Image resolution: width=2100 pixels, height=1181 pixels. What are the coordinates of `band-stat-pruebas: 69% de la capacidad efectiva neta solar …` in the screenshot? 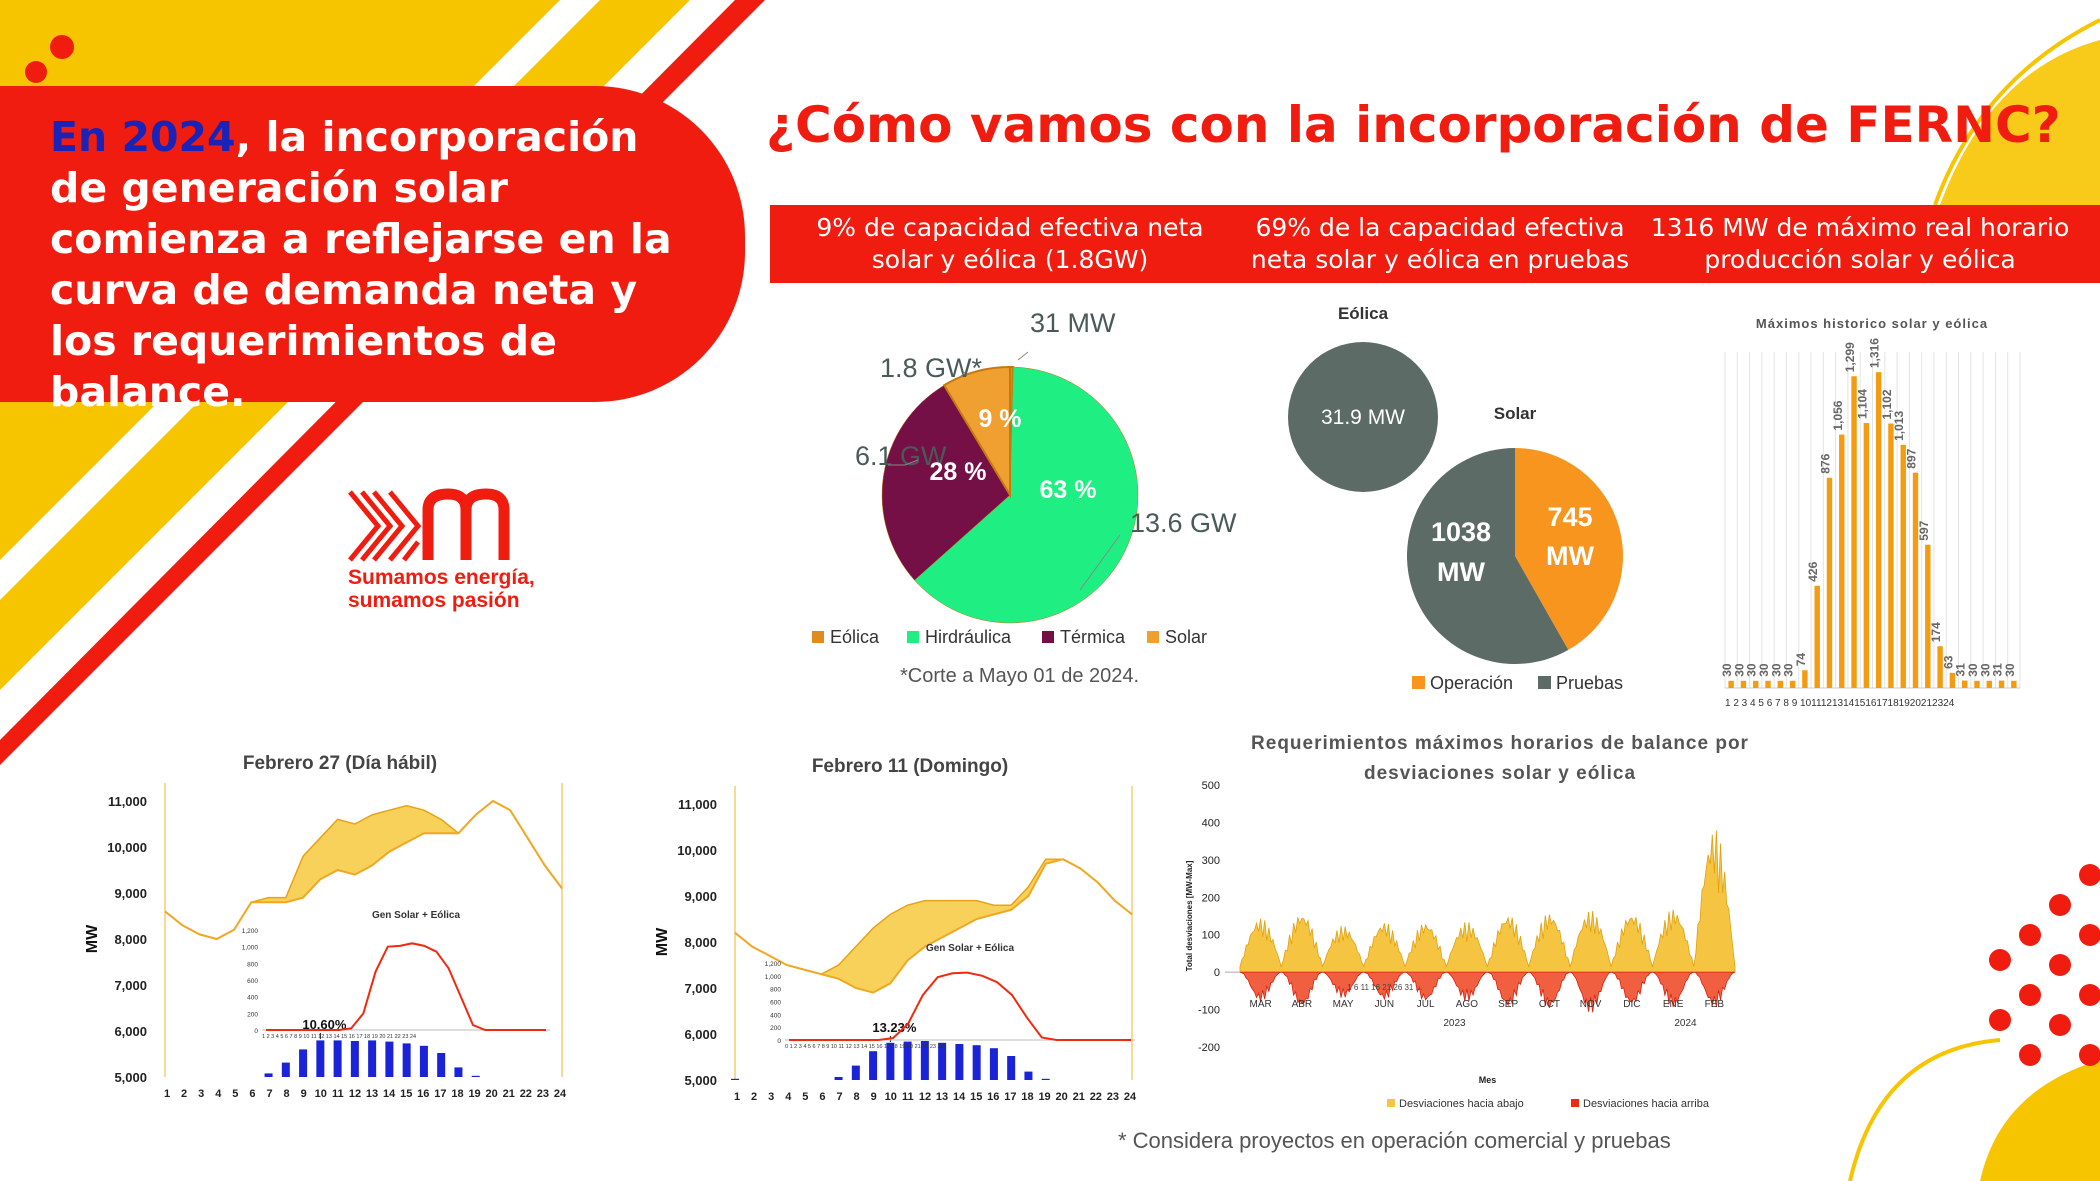 It's located at (1440, 243).